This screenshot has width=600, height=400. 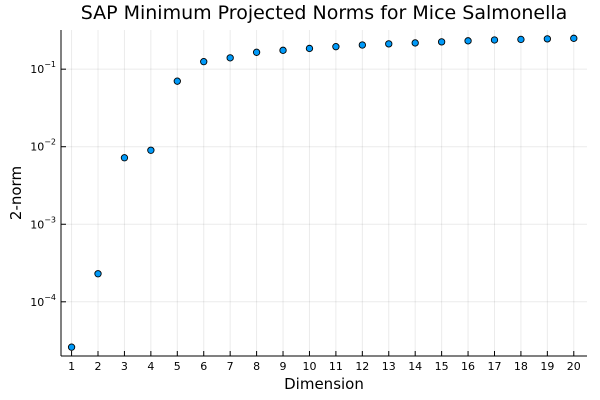 What do you see at coordinates (230, 366) in the screenshot?
I see `x-tick-label: 7` at bounding box center [230, 366].